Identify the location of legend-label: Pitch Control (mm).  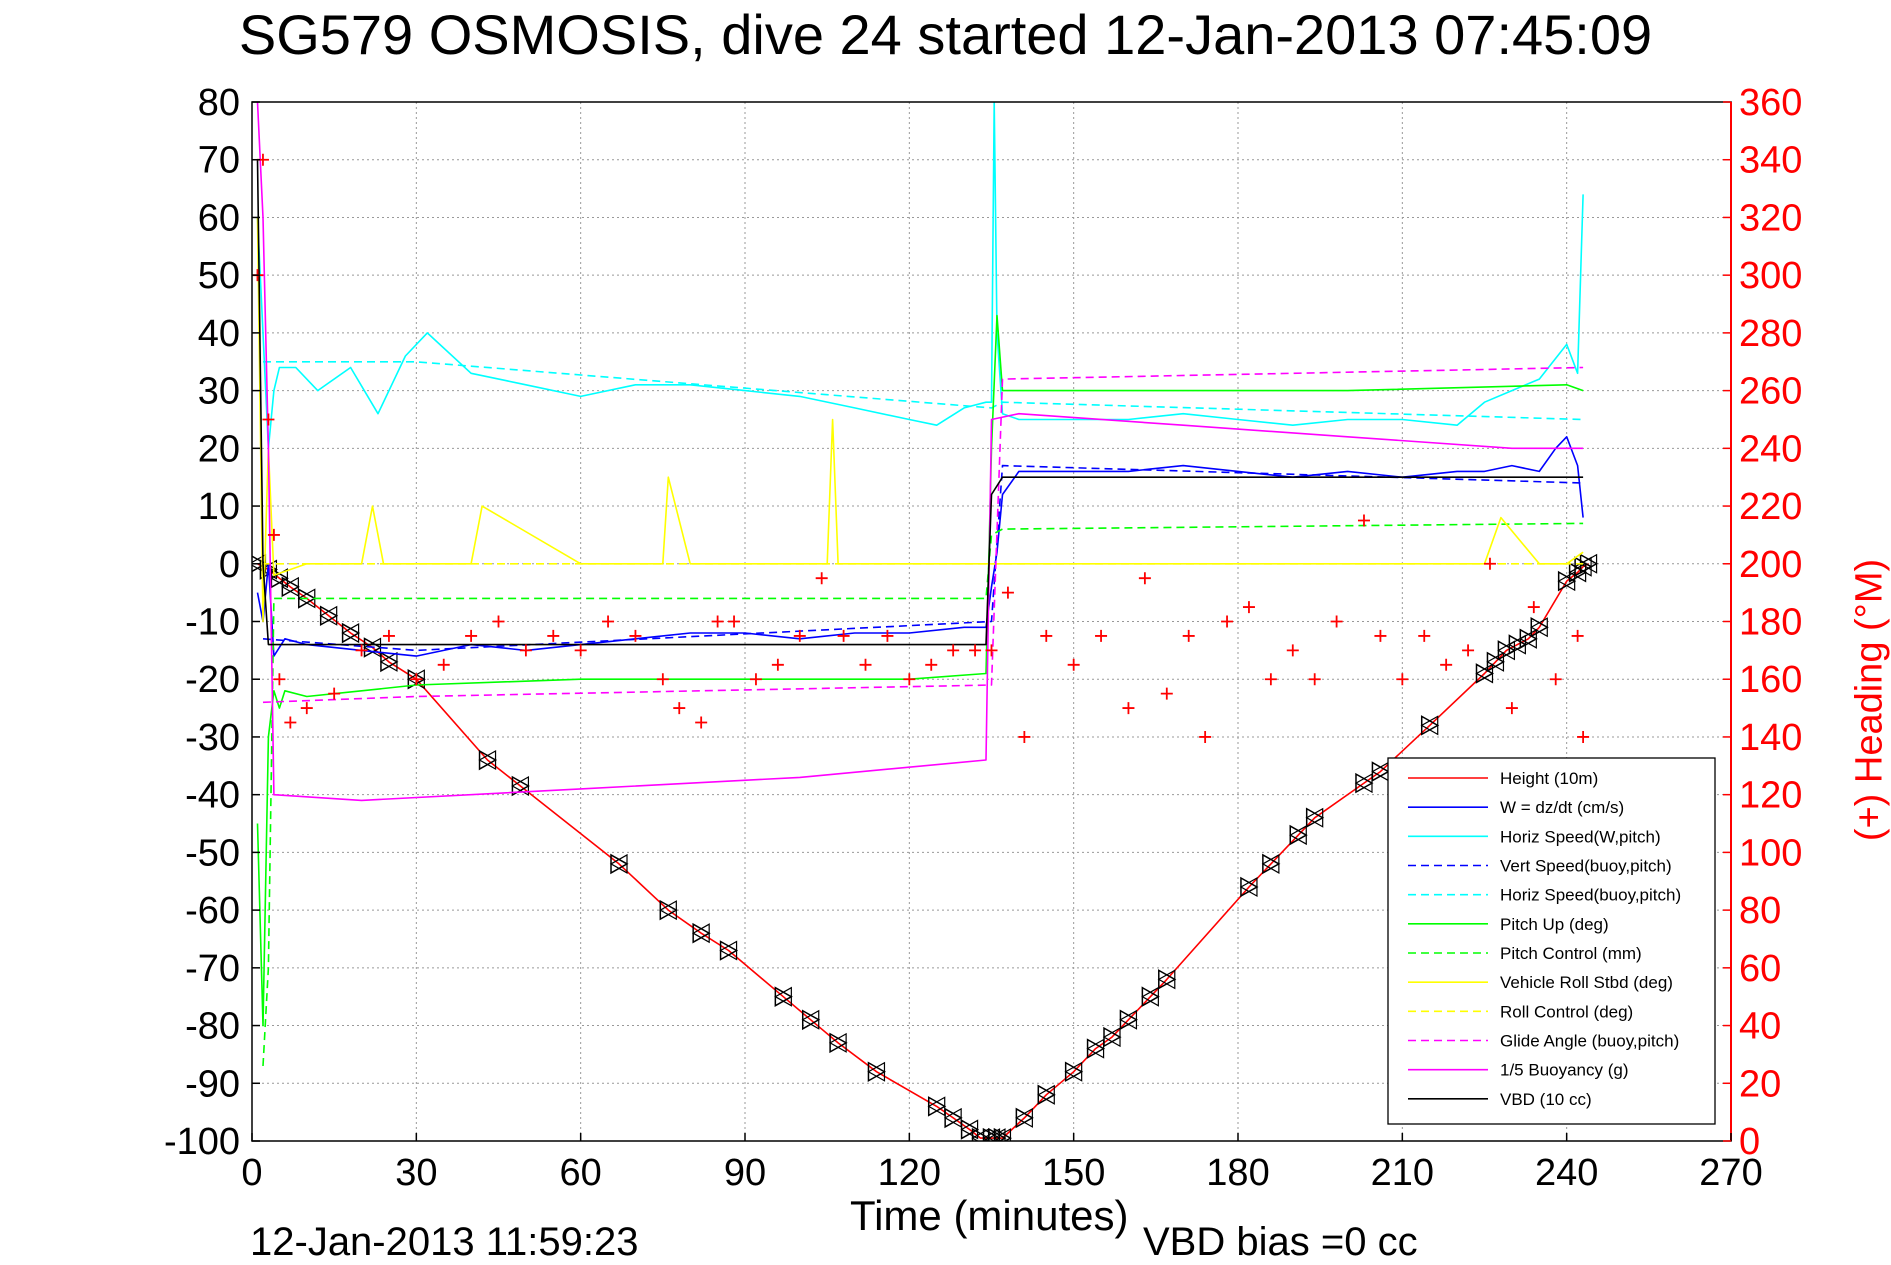
(1571, 953).